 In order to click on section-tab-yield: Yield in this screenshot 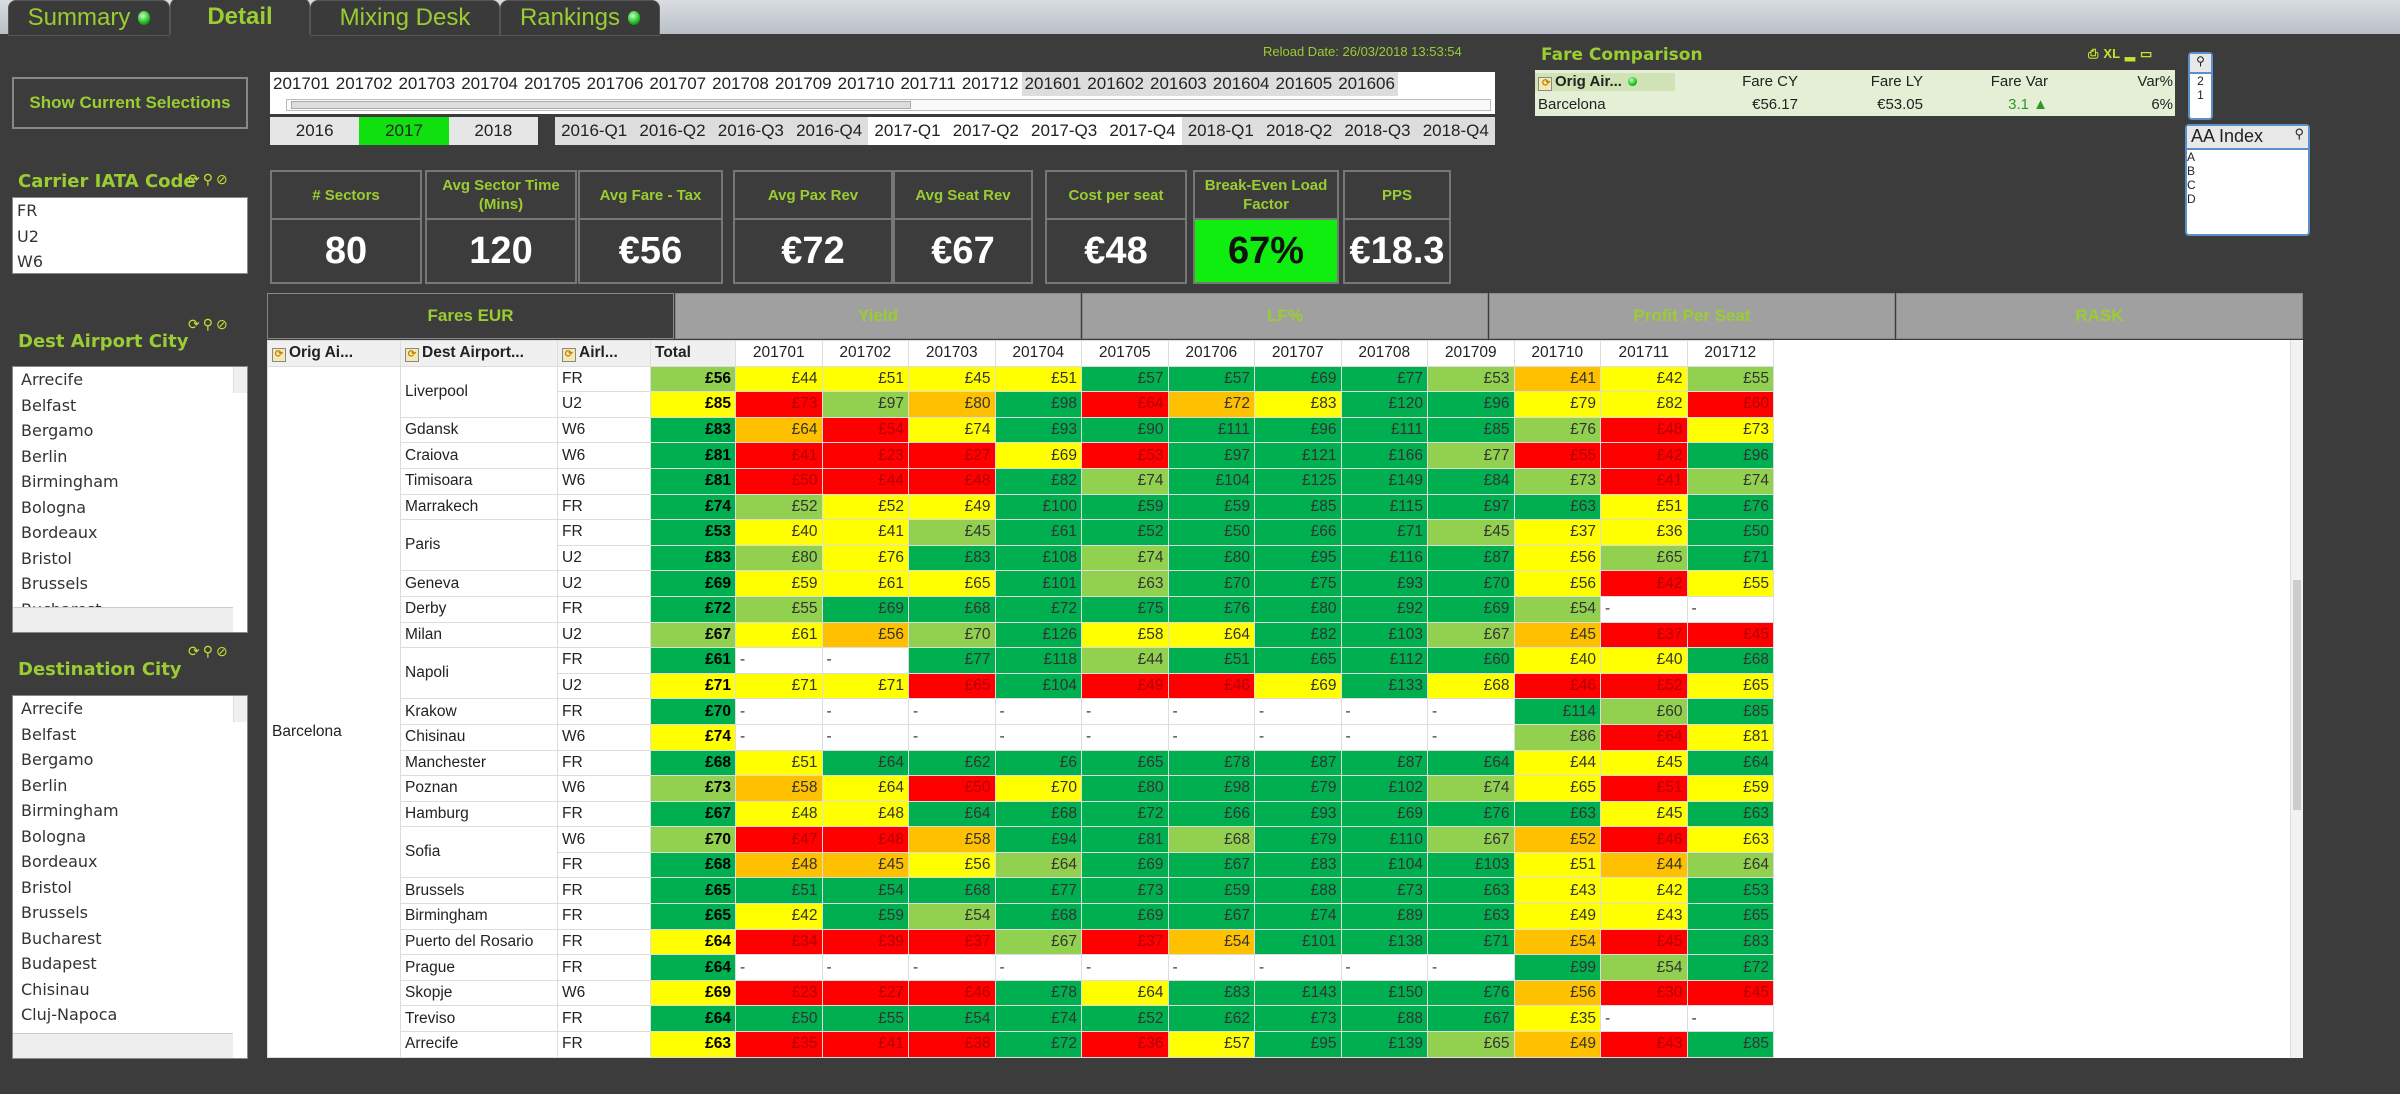, I will do `click(878, 316)`.